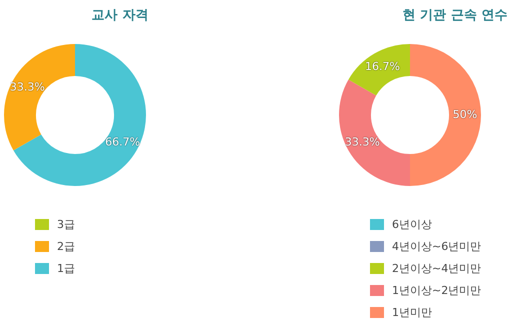  I want to click on legend-label: 4년이상~6년미만, so click(437, 246).